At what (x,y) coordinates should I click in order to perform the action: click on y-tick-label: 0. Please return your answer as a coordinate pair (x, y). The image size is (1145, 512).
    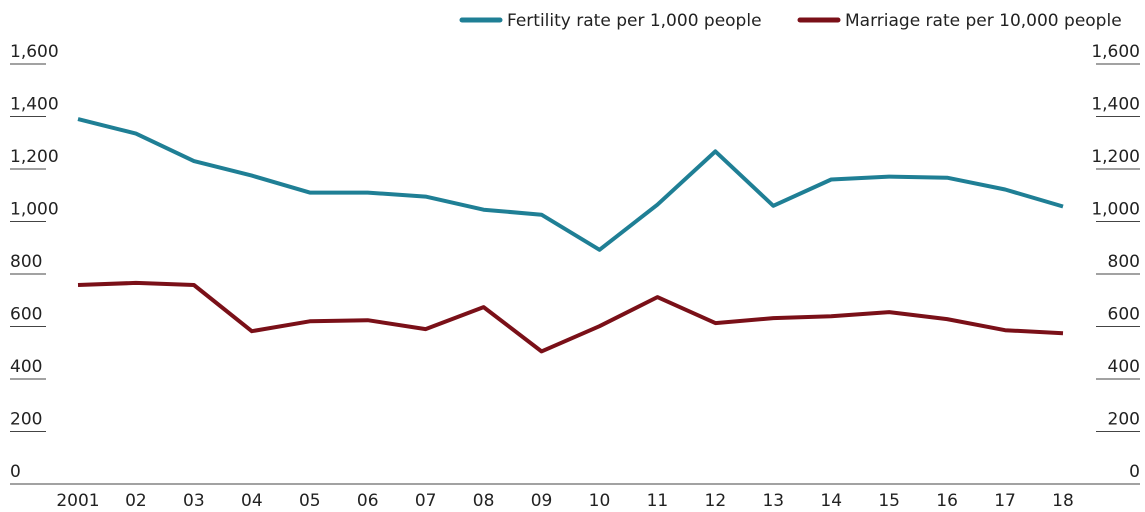
    Looking at the image, I should click on (15, 472).